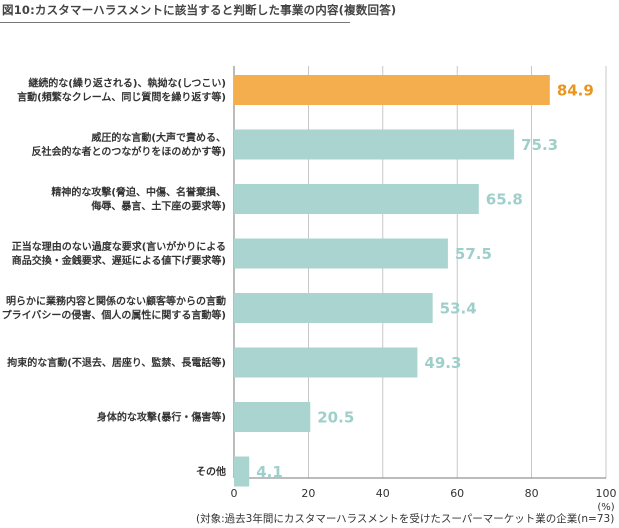 The height and width of the screenshot is (528, 619). I want to click on x-tick-label: 60, so click(457, 493).